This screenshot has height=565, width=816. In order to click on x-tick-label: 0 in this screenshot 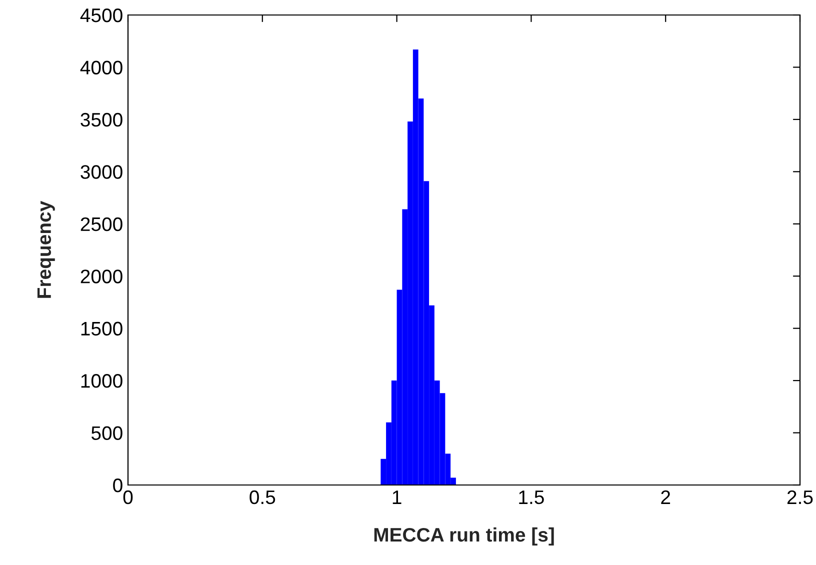, I will do `click(128, 497)`.